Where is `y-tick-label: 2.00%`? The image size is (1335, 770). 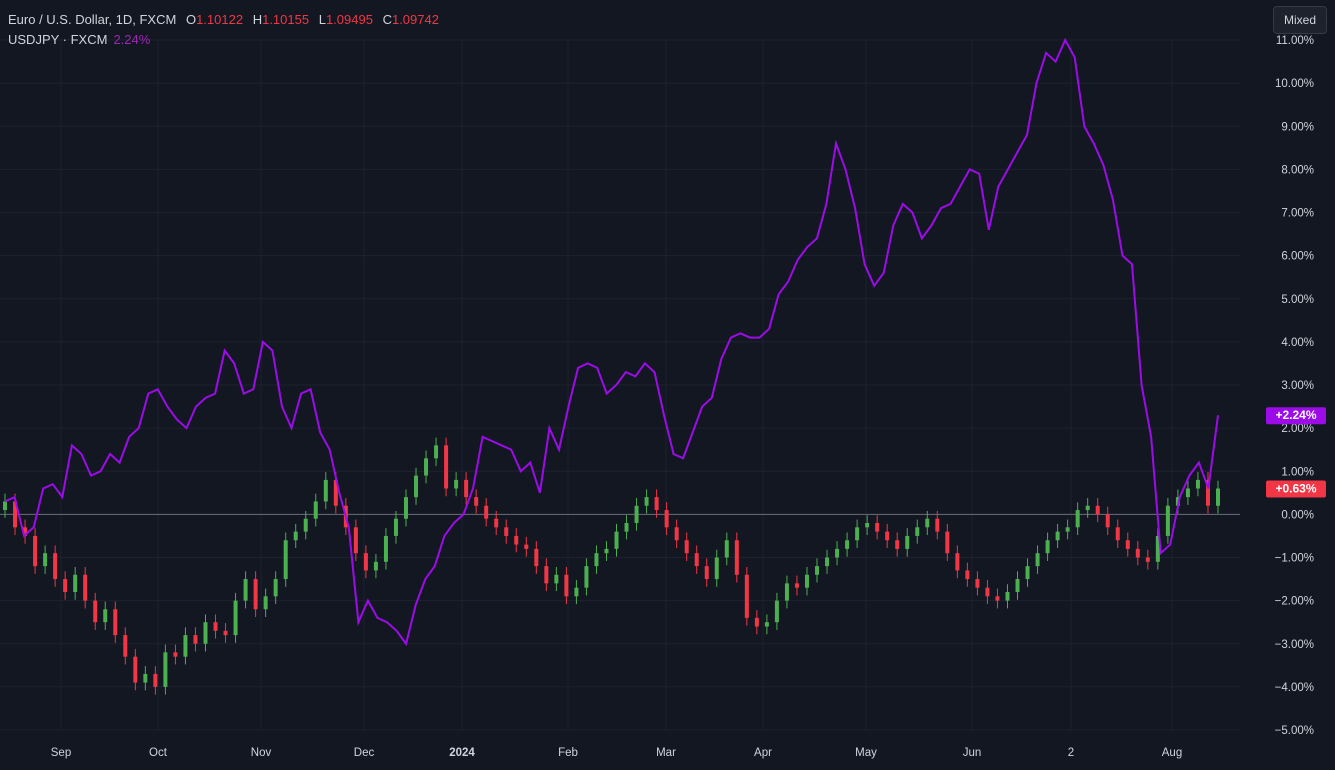 y-tick-label: 2.00% is located at coordinates (1297, 429).